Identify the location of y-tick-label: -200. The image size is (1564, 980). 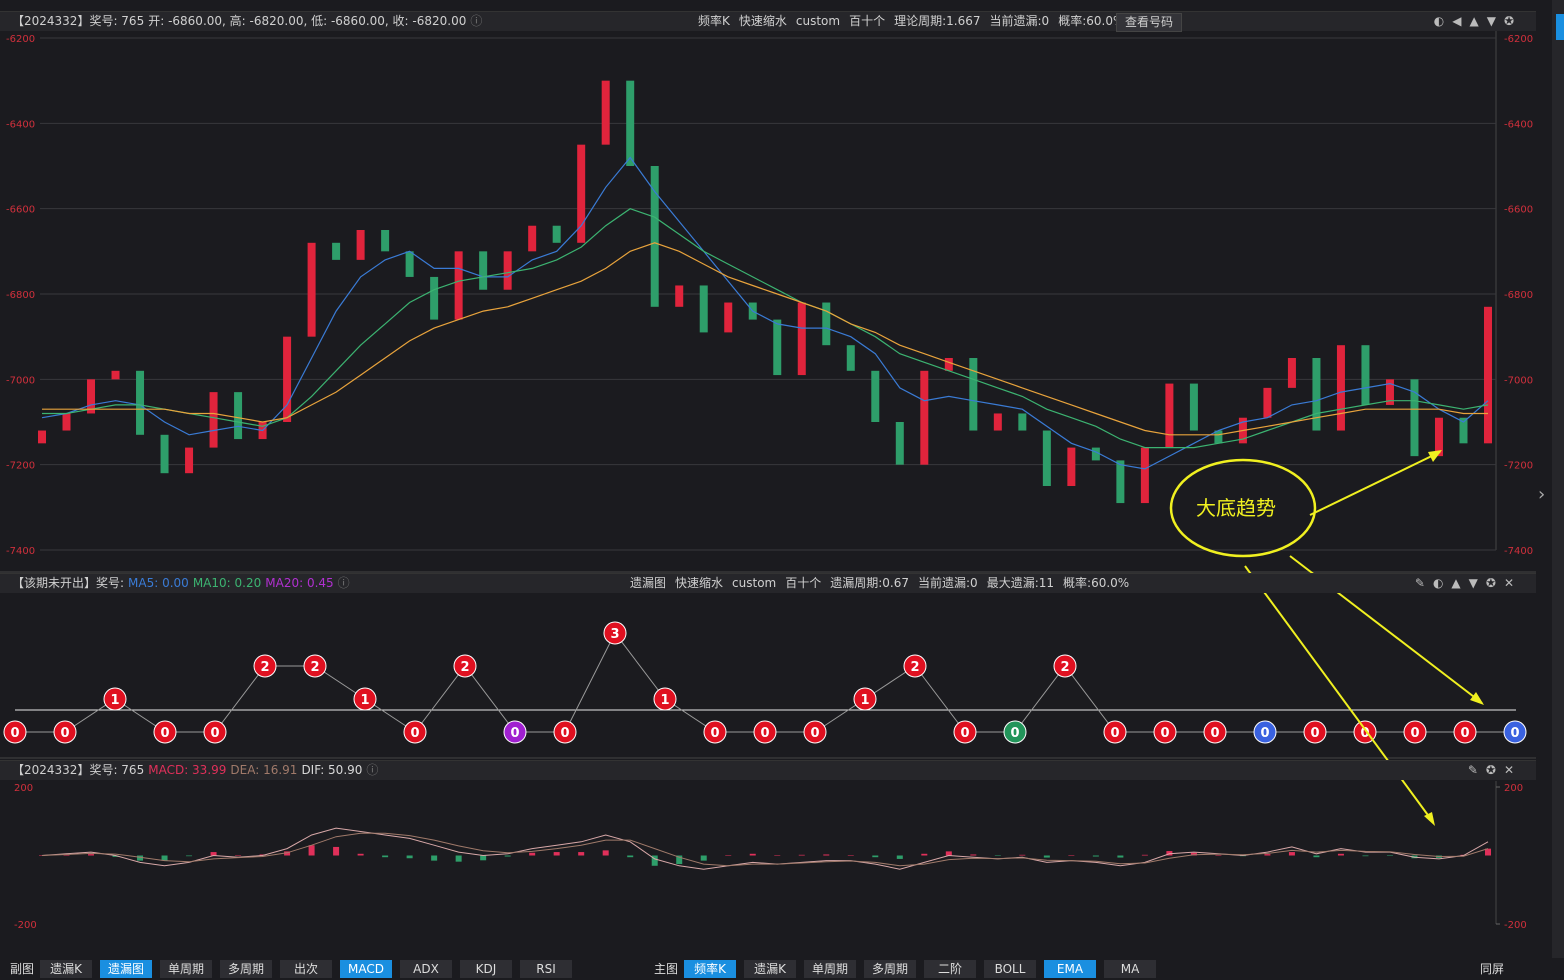
(1515, 925).